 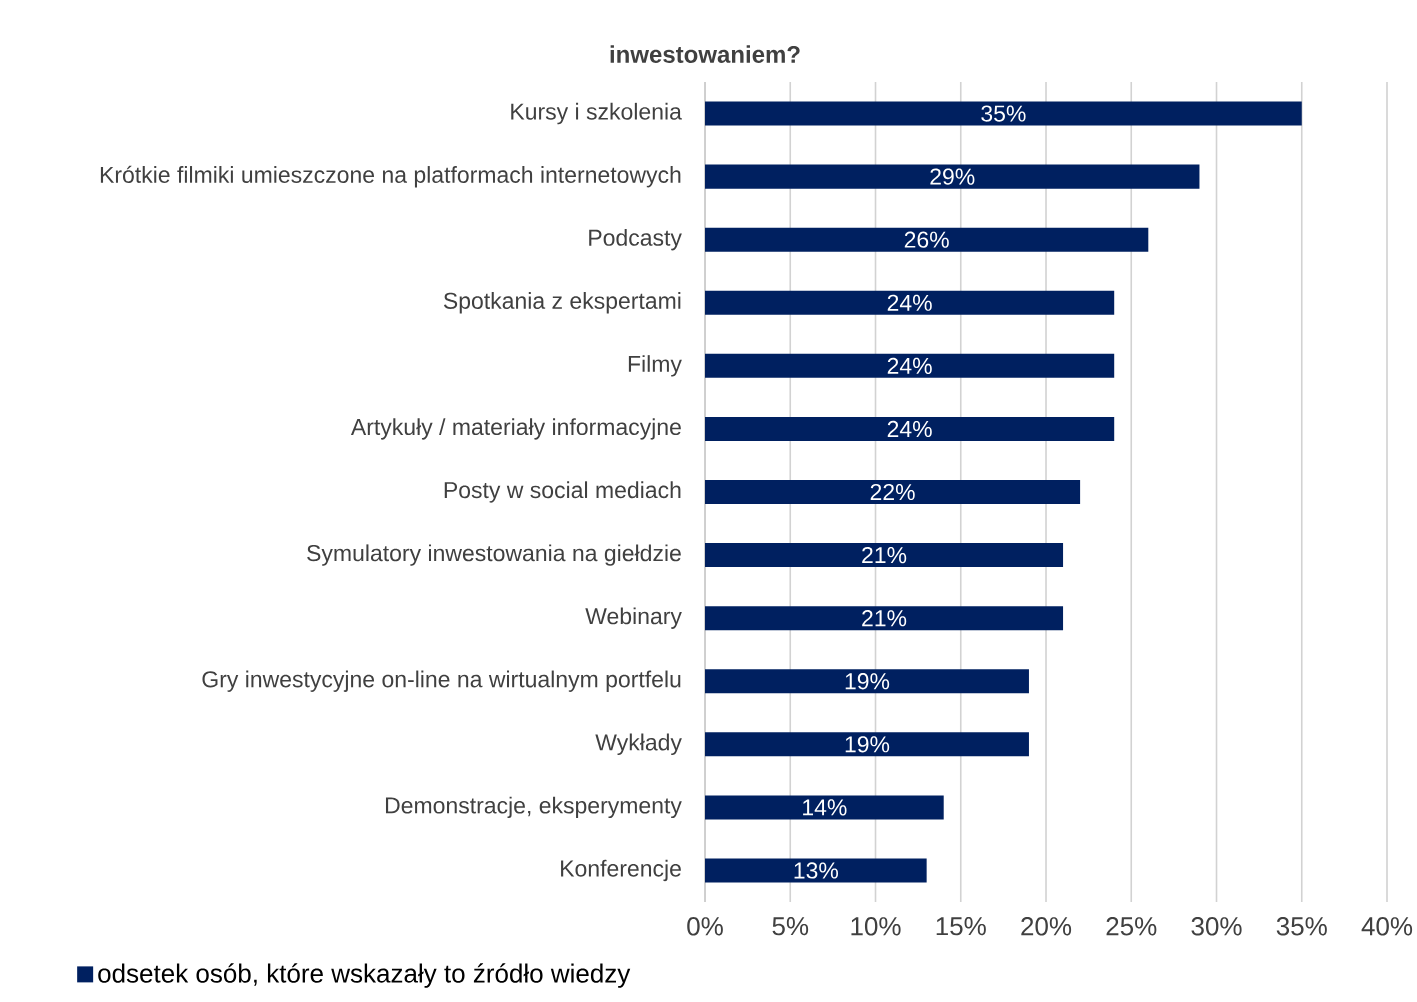 I want to click on y-tick-label: Konferencje, so click(x=621, y=870).